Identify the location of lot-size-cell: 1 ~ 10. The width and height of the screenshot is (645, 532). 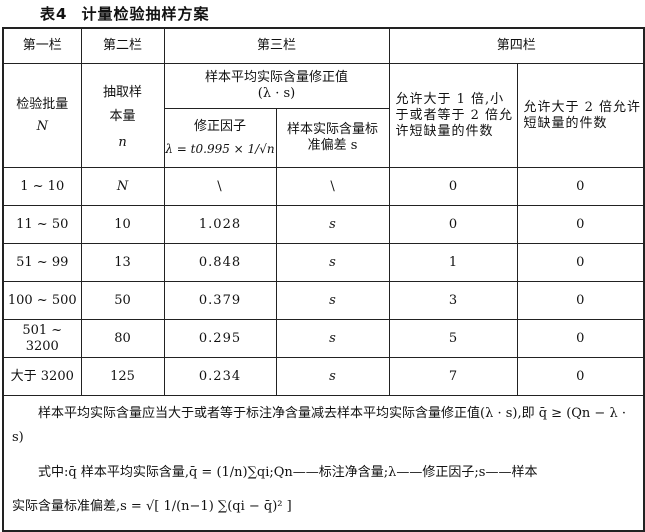
(42, 186).